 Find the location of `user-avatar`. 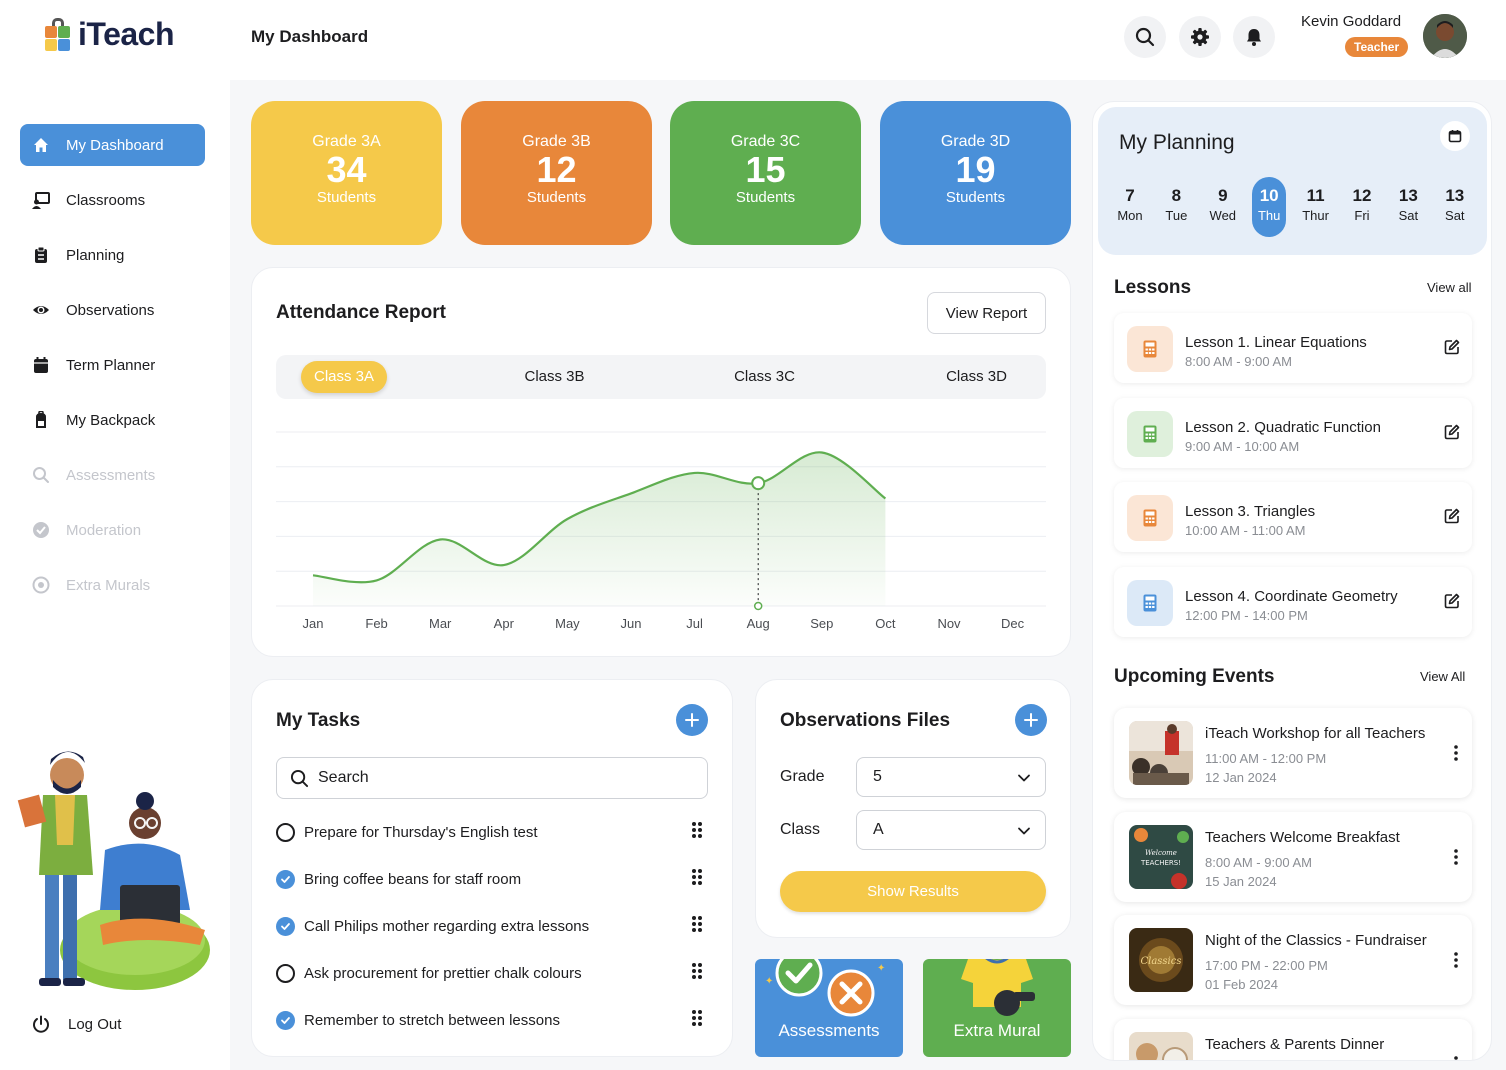

user-avatar is located at coordinates (1445, 36).